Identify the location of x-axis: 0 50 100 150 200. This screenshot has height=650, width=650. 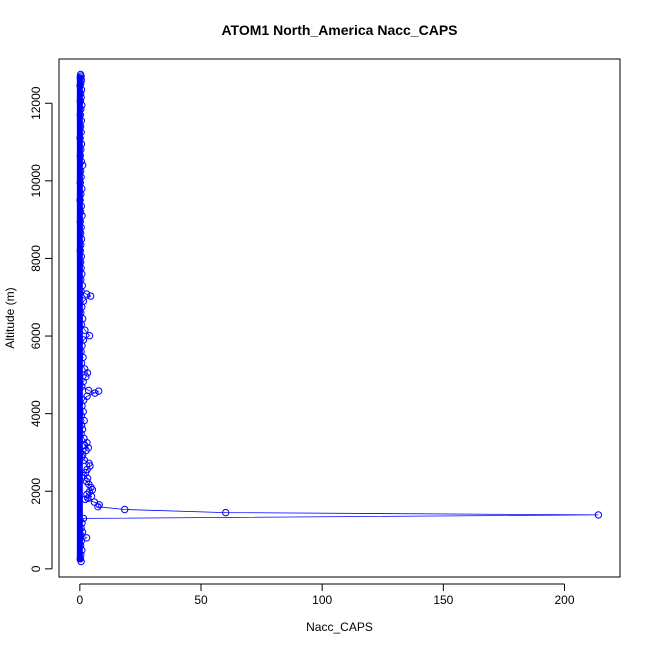
(325, 595).